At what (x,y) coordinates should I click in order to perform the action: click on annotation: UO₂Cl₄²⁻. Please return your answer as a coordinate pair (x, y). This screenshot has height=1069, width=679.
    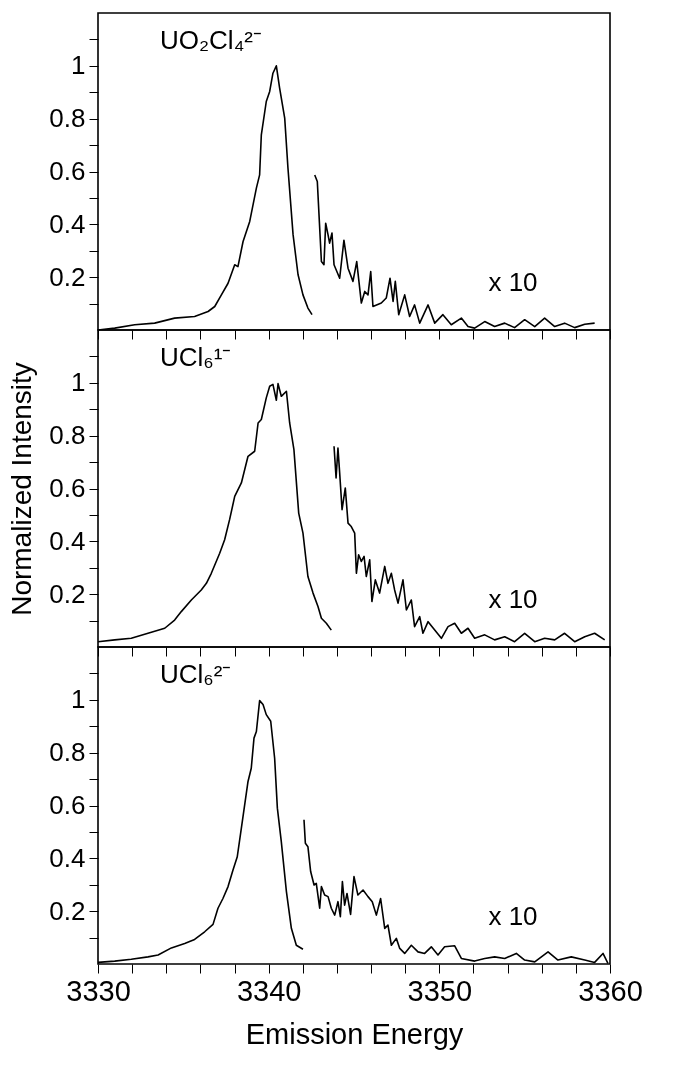
    Looking at the image, I should click on (211, 40).